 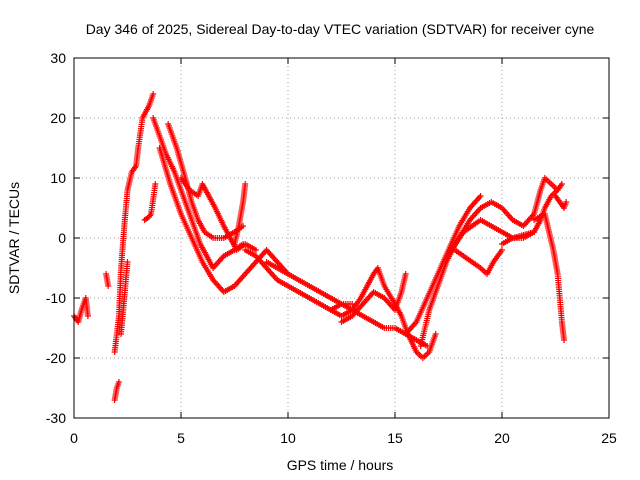 What do you see at coordinates (502, 438) in the screenshot?
I see `x-tick-label: 20` at bounding box center [502, 438].